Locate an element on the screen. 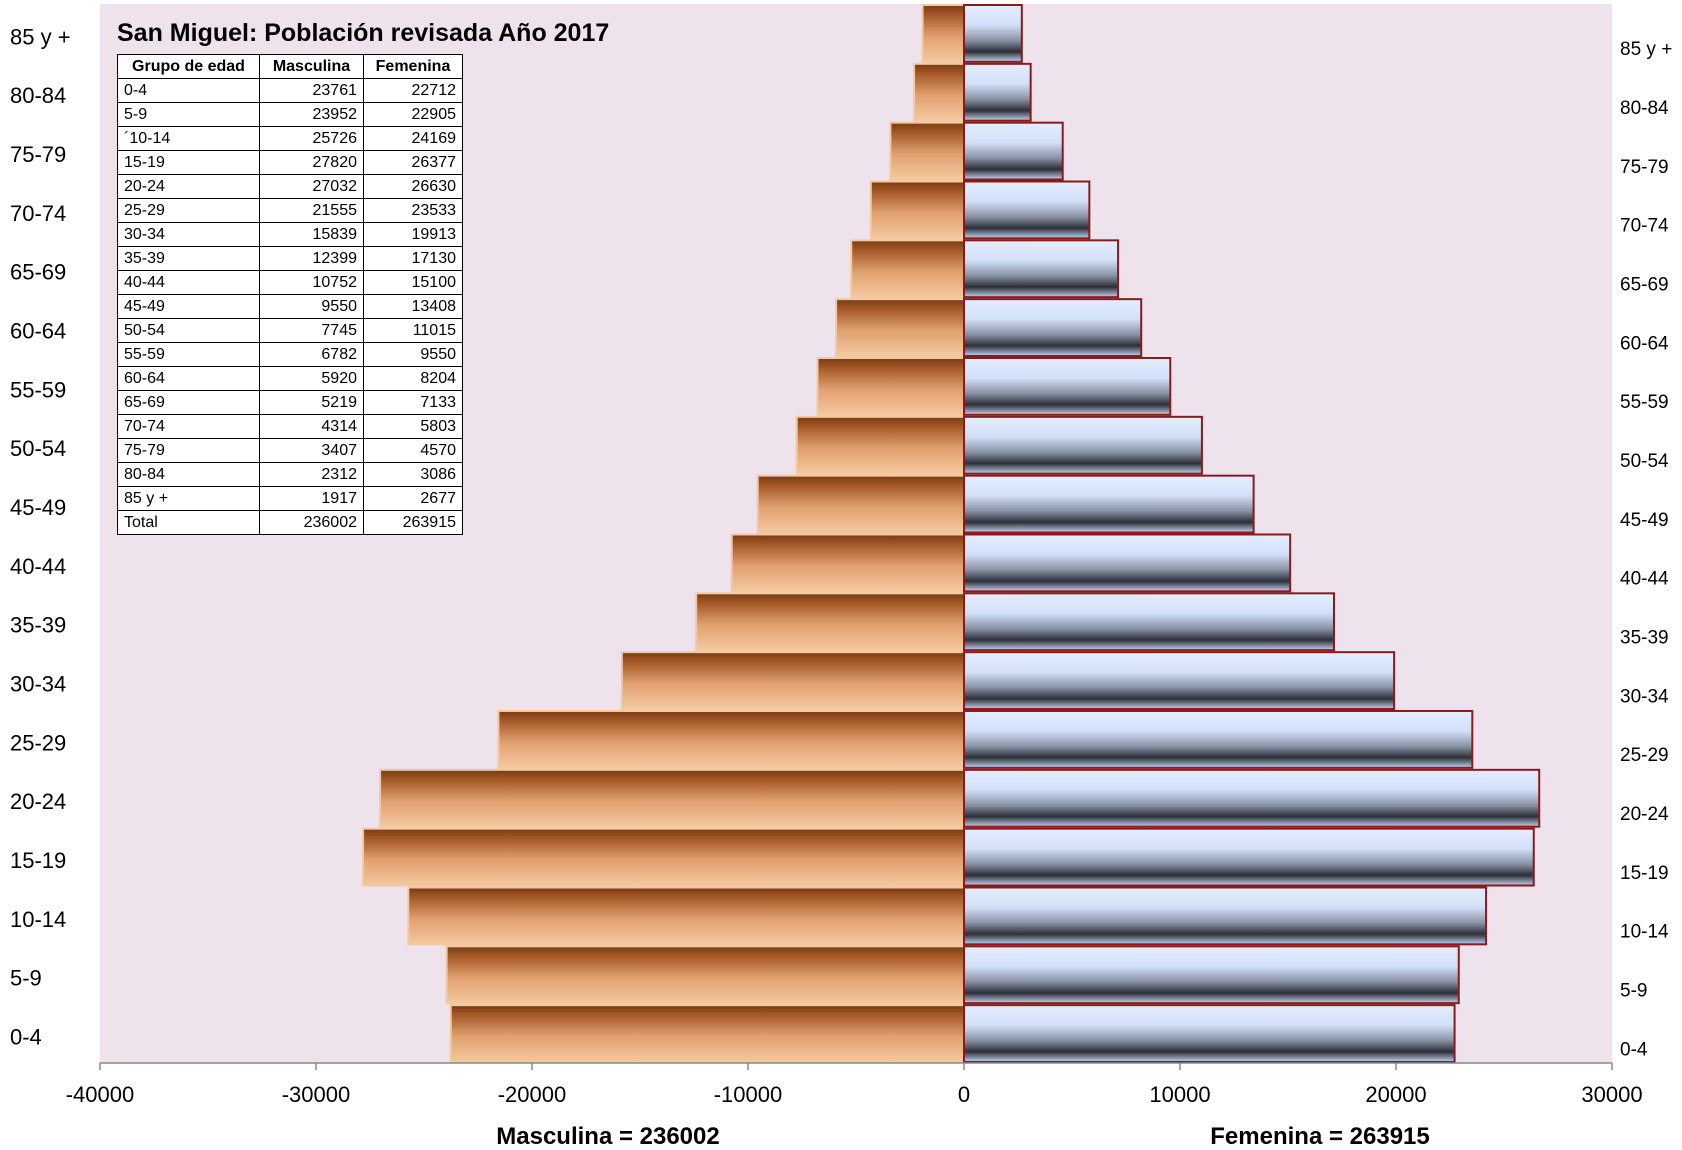 The image size is (1682, 1150). y-tick-label-right: 25-29 is located at coordinates (1644, 755).